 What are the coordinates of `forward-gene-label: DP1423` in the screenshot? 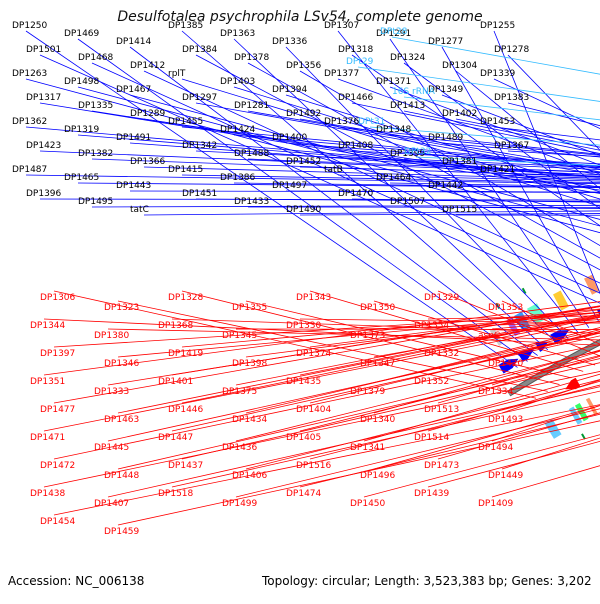 It's located at (43, 146).